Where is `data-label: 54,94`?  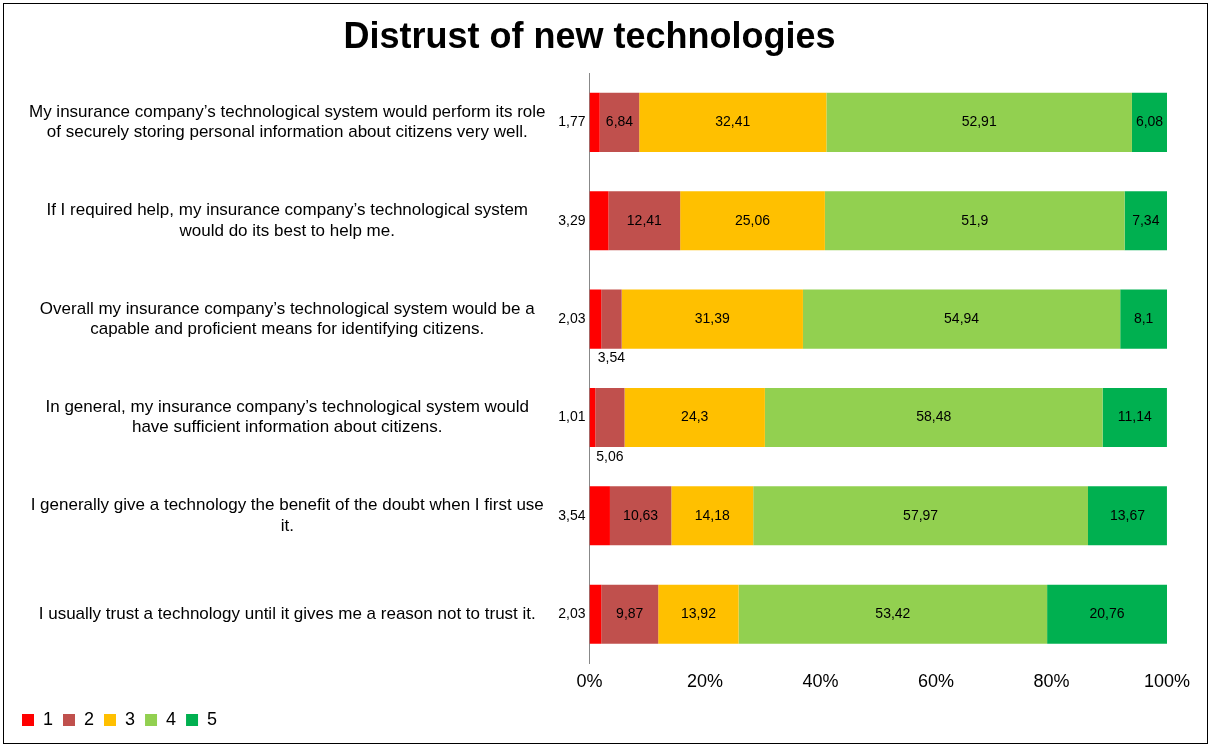 data-label: 54,94 is located at coordinates (962, 317).